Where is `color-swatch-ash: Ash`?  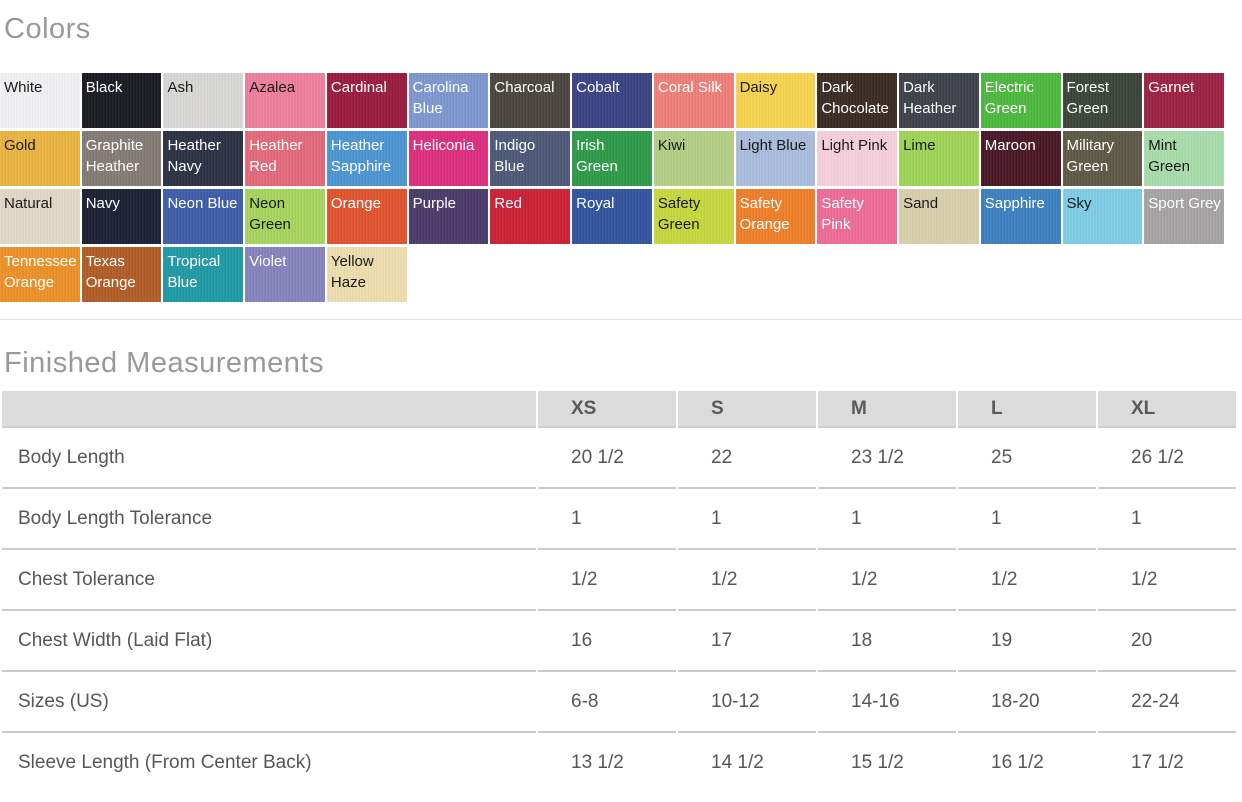
color-swatch-ash: Ash is located at coordinates (203, 100).